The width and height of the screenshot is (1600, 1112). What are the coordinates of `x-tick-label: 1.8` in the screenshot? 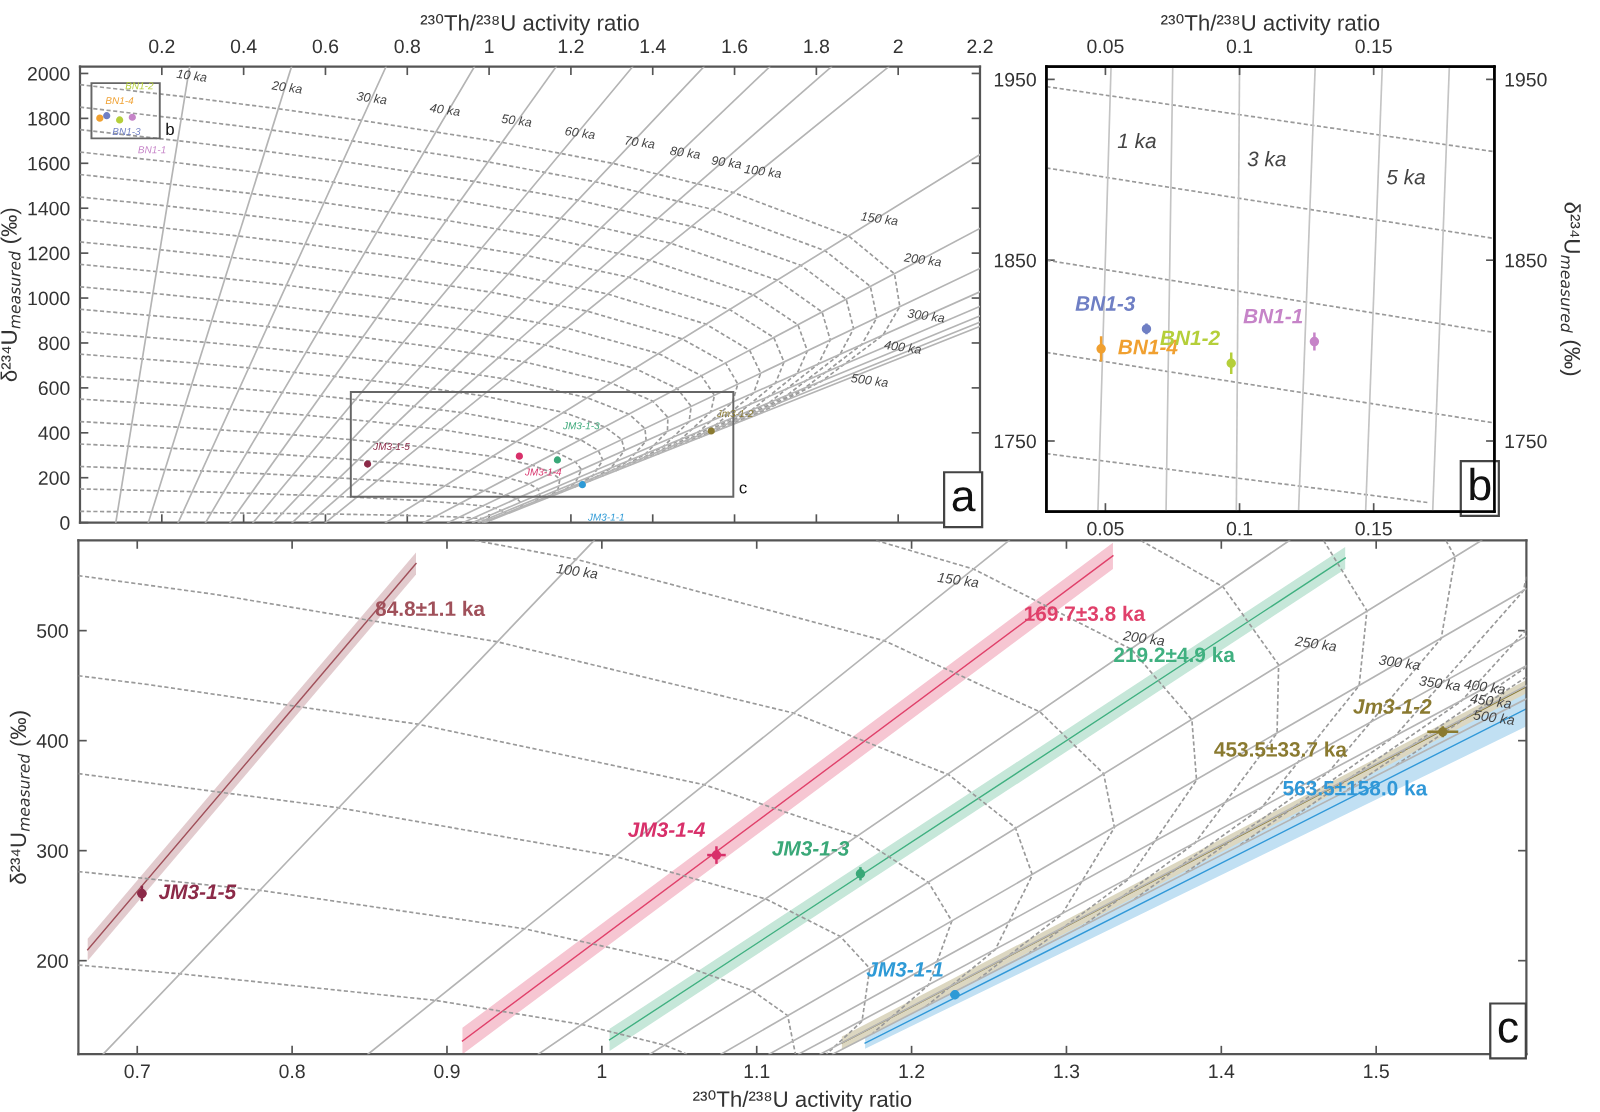 It's located at (817, 46).